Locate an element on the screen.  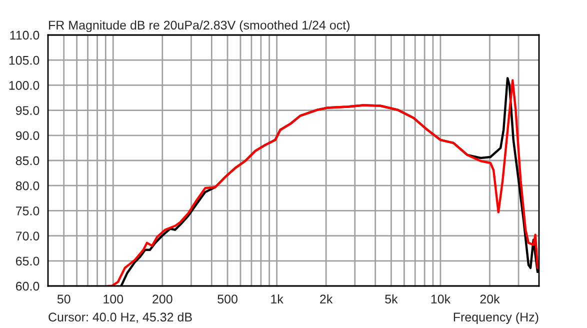
y-tick-label: 105.0 is located at coordinates (24, 60).